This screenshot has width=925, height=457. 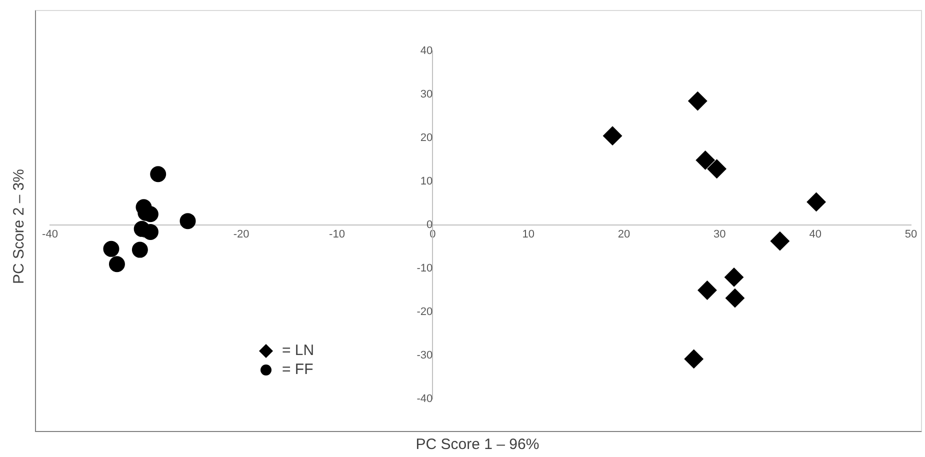 I want to click on x-tick-label: -20, so click(x=241, y=234).